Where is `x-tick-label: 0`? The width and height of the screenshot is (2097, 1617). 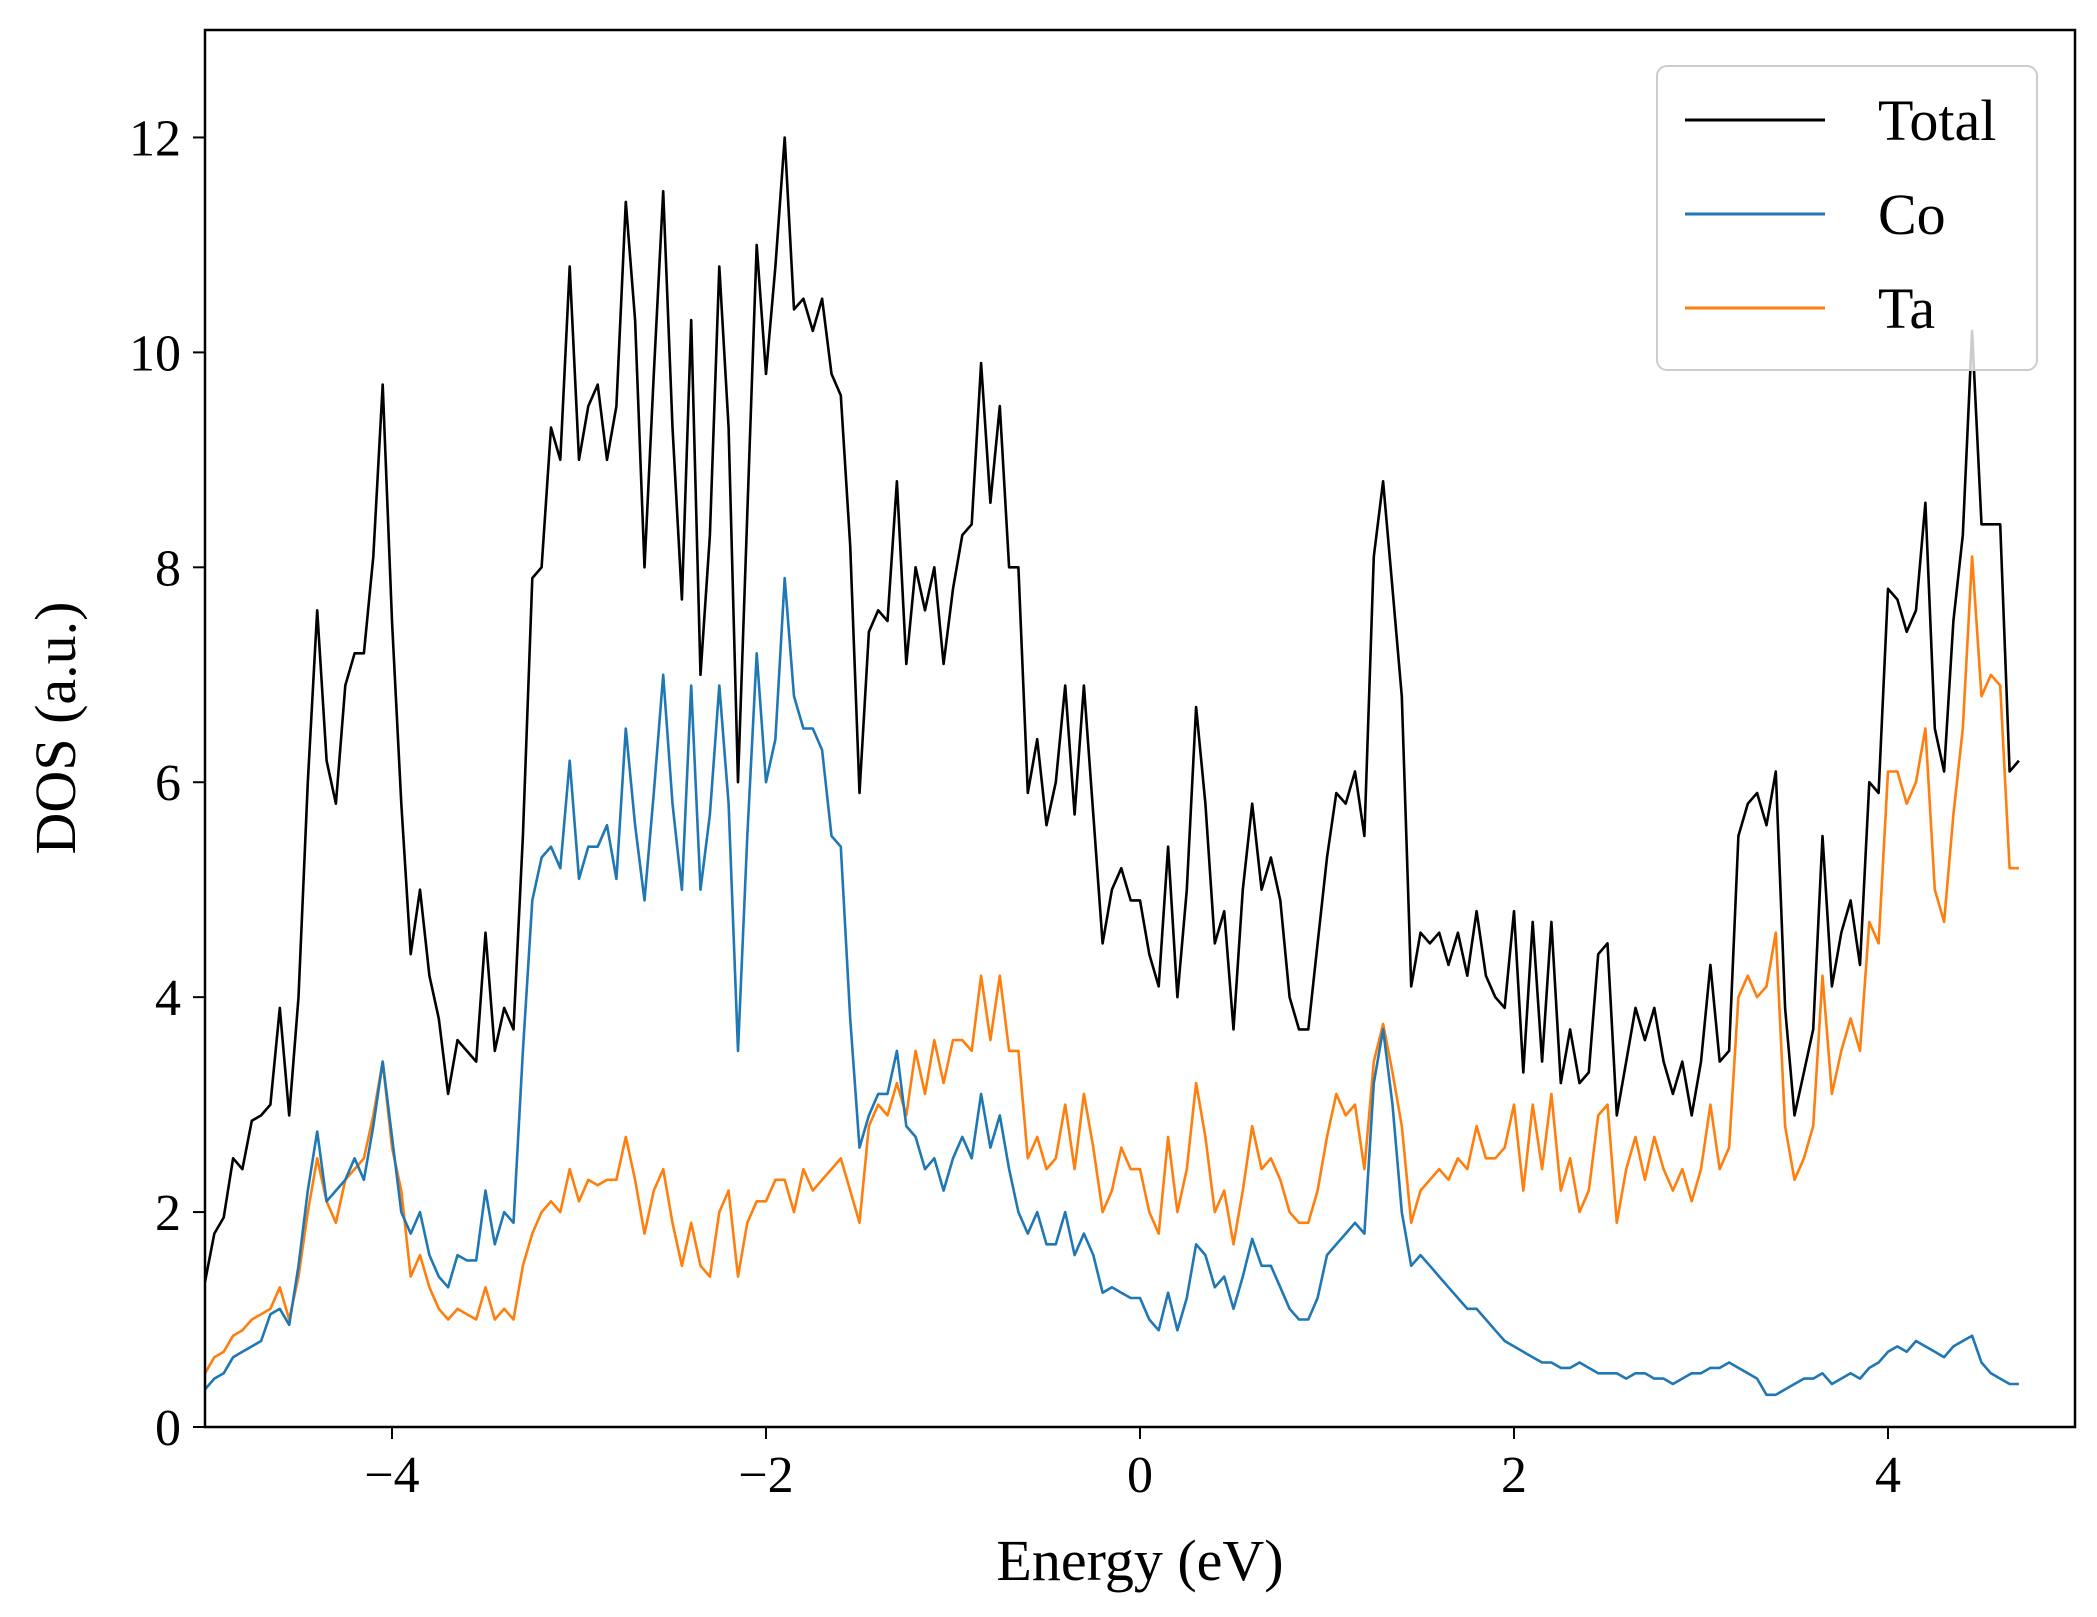
x-tick-label: 0 is located at coordinates (1140, 1475).